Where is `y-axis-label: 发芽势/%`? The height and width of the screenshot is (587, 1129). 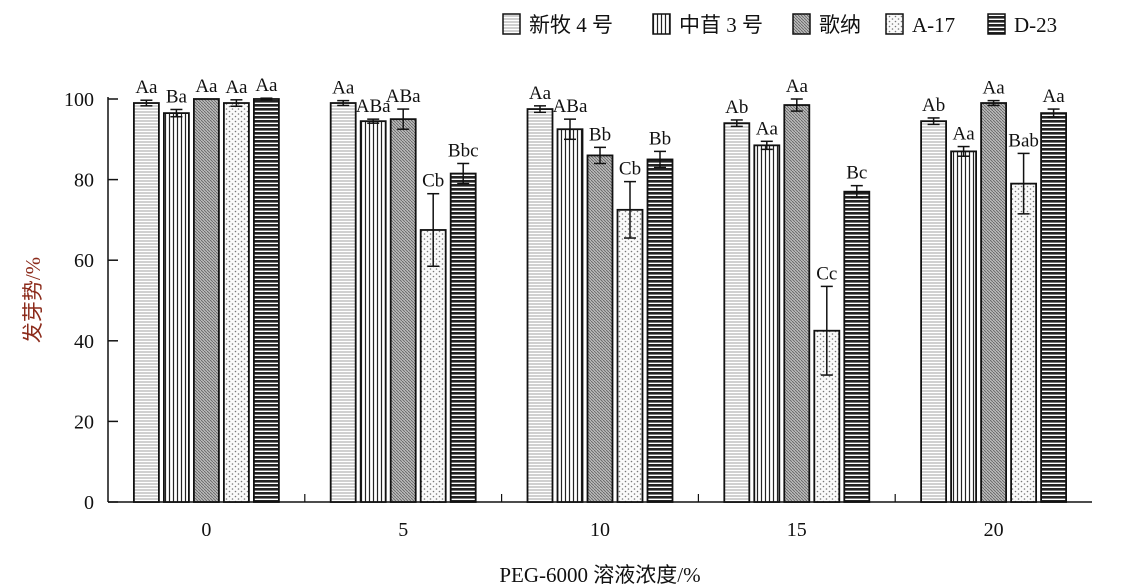 y-axis-label: 发芽势/% is located at coordinates (33, 300).